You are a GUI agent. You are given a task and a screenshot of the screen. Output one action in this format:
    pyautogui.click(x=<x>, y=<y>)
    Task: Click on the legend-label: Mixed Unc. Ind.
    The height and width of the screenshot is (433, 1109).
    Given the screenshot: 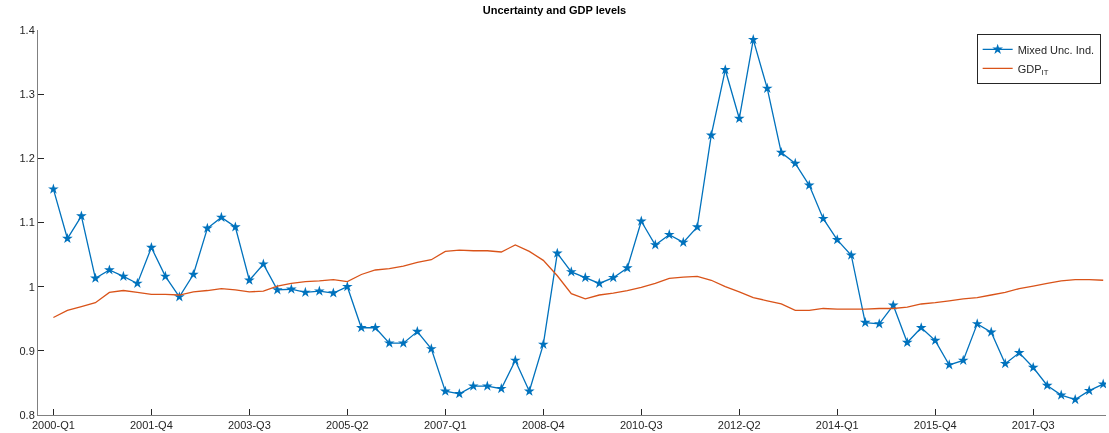 What is the action you would take?
    pyautogui.click(x=1056, y=49)
    